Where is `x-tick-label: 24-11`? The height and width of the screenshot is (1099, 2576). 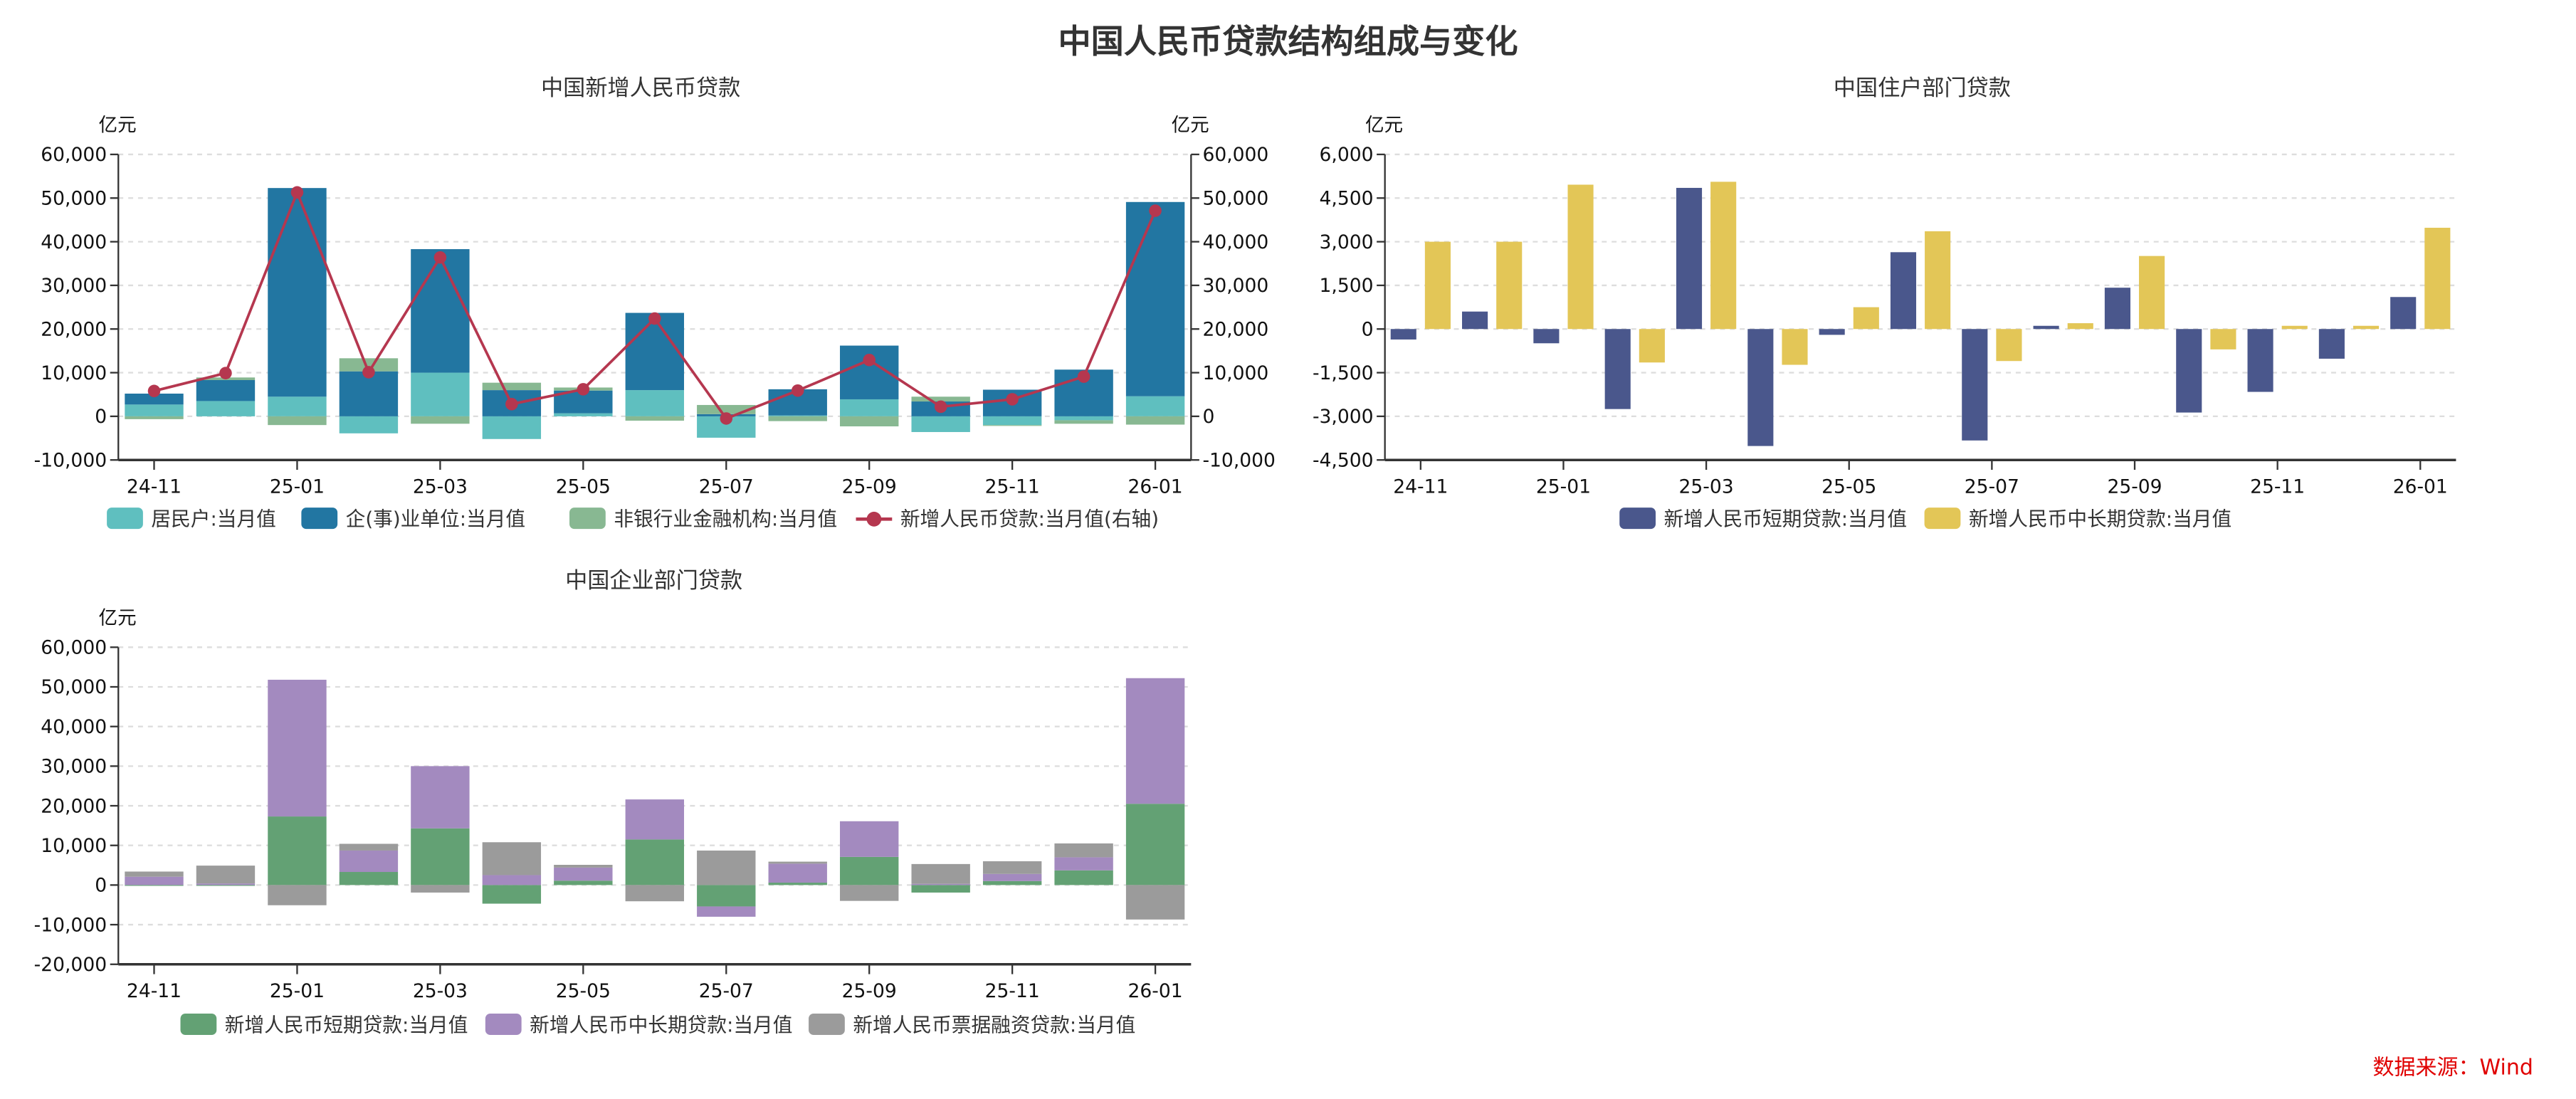
x-tick-label: 24-11 is located at coordinates (155, 486).